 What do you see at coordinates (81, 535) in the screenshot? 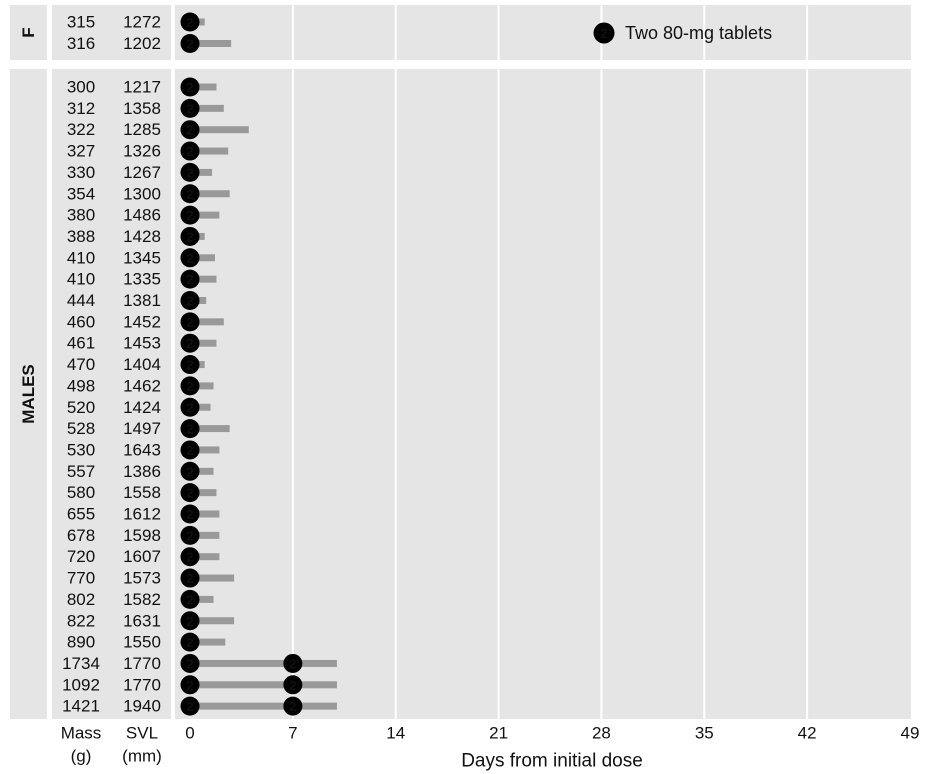
I see `mass-value: 678` at bounding box center [81, 535].